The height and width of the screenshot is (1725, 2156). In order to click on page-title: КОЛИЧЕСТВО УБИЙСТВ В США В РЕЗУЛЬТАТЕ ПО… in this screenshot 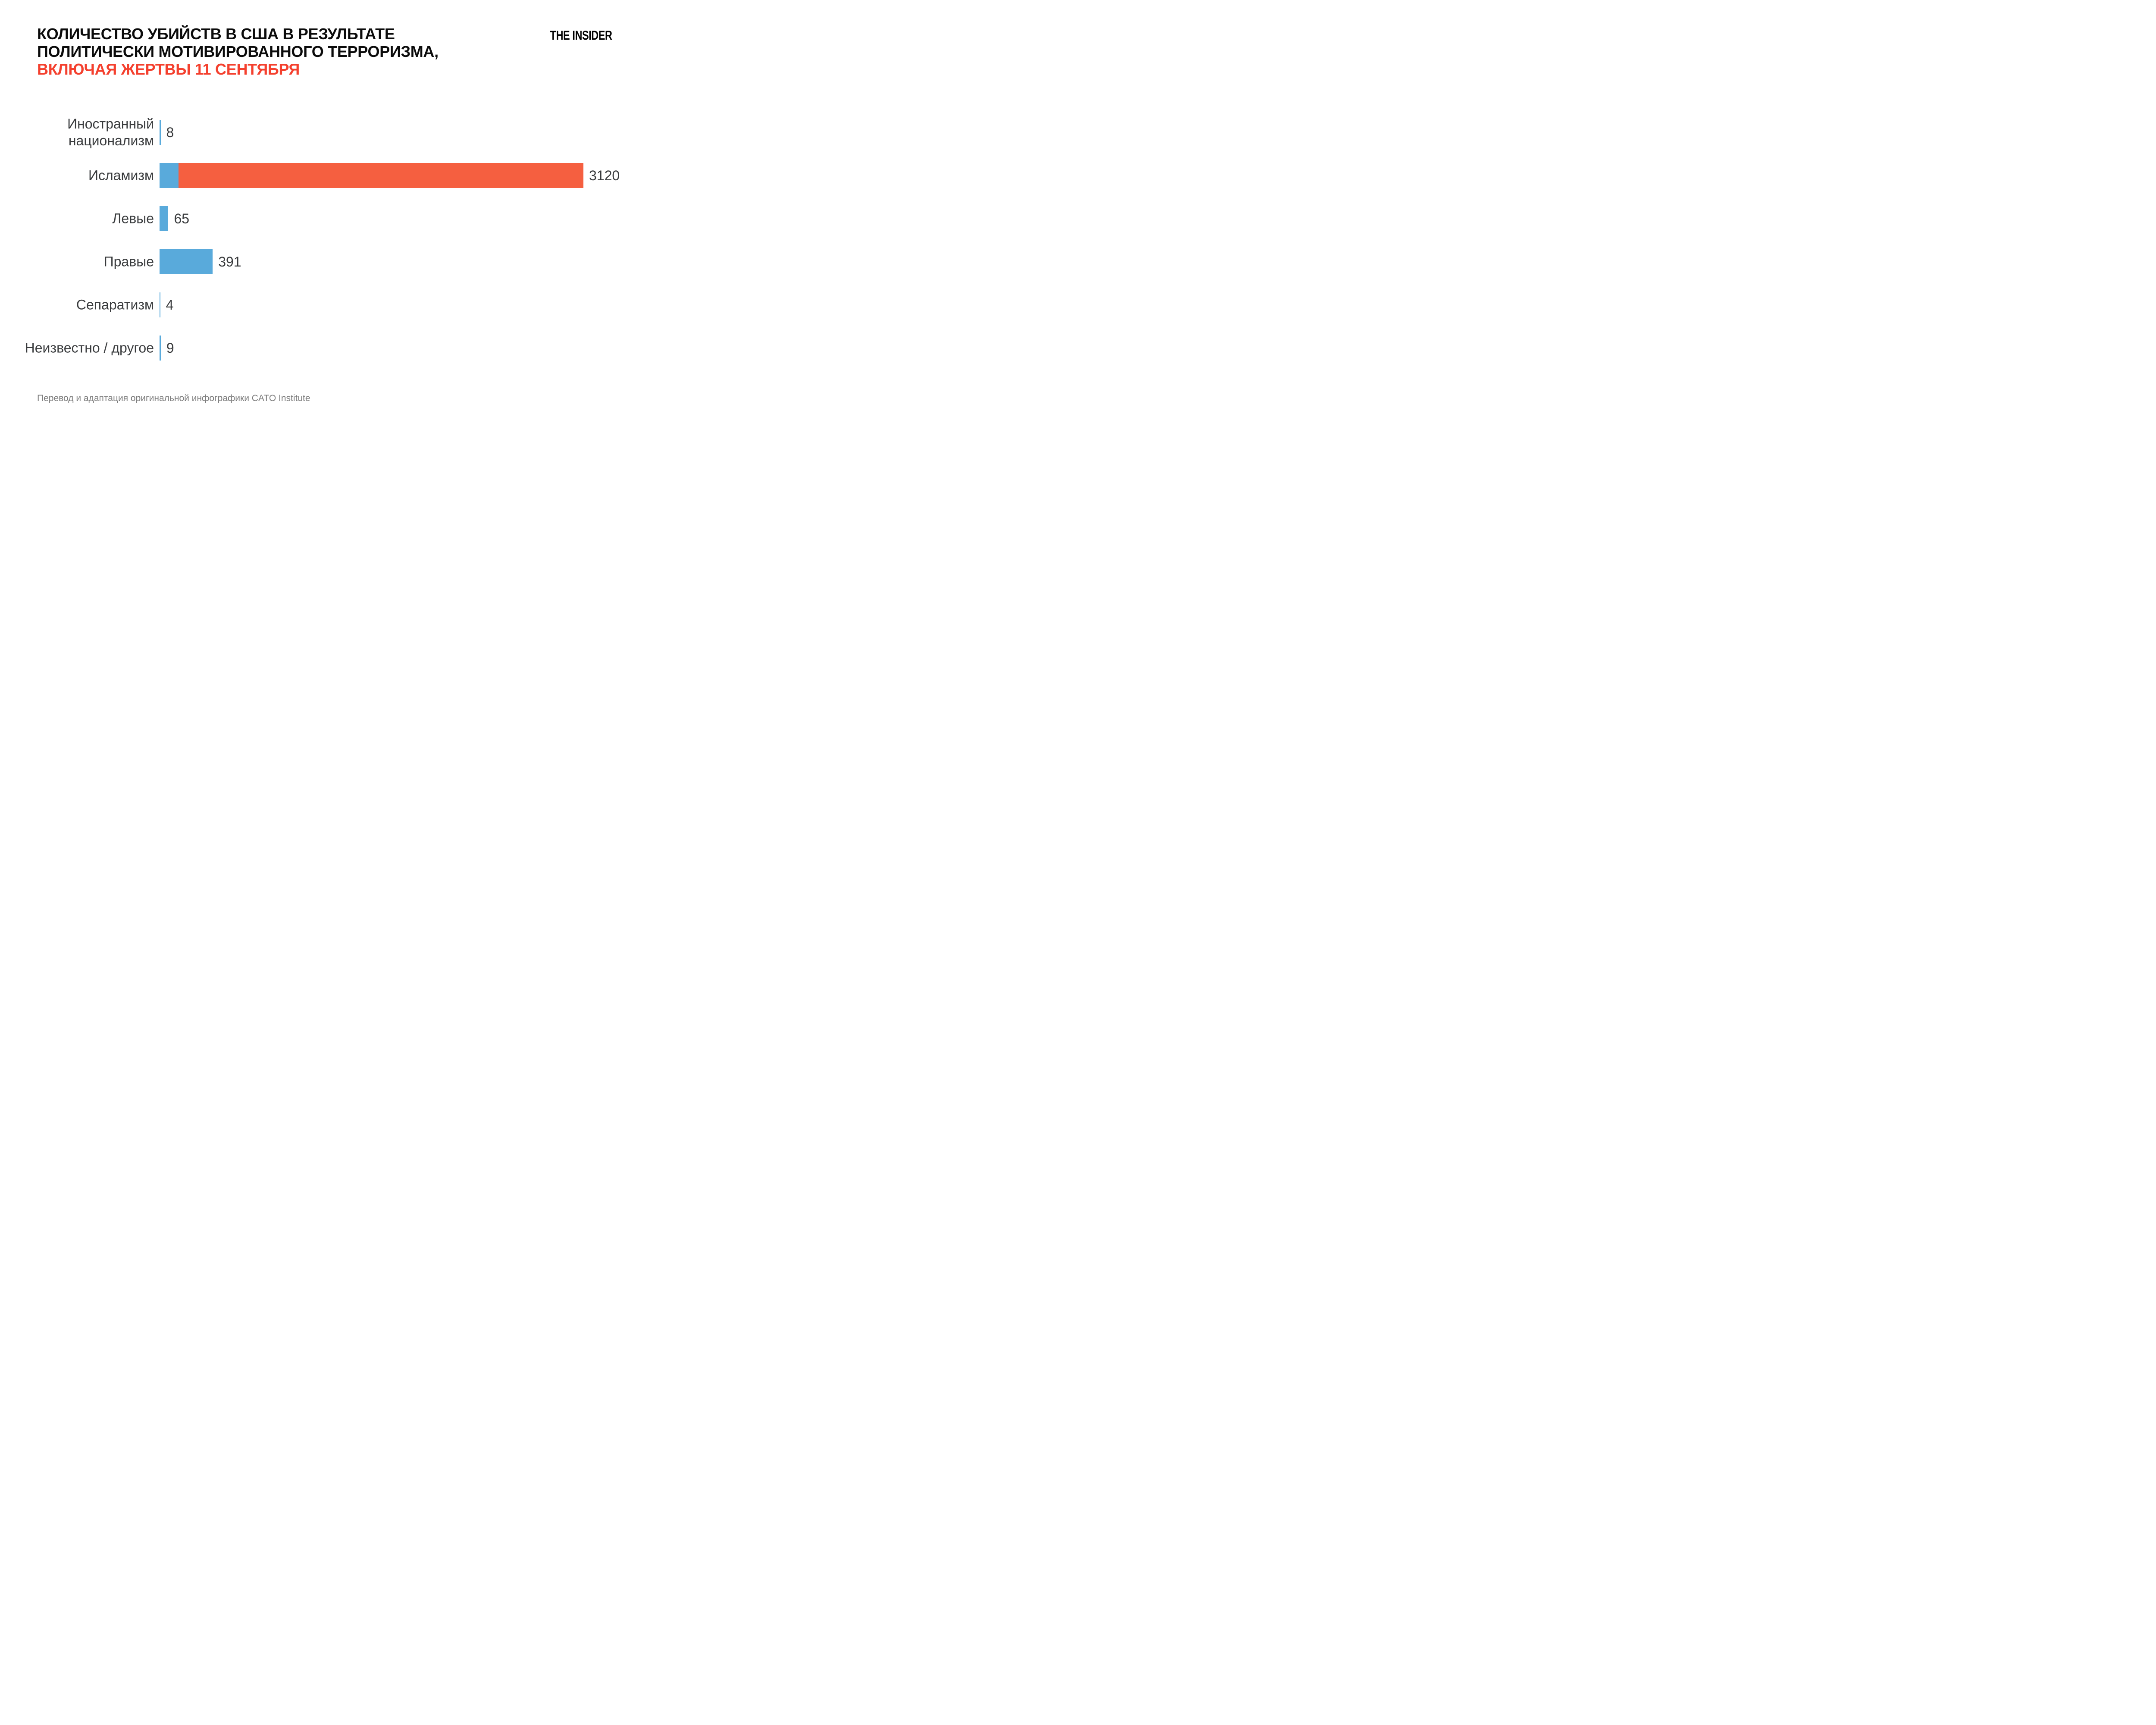, I will do `click(238, 52)`.